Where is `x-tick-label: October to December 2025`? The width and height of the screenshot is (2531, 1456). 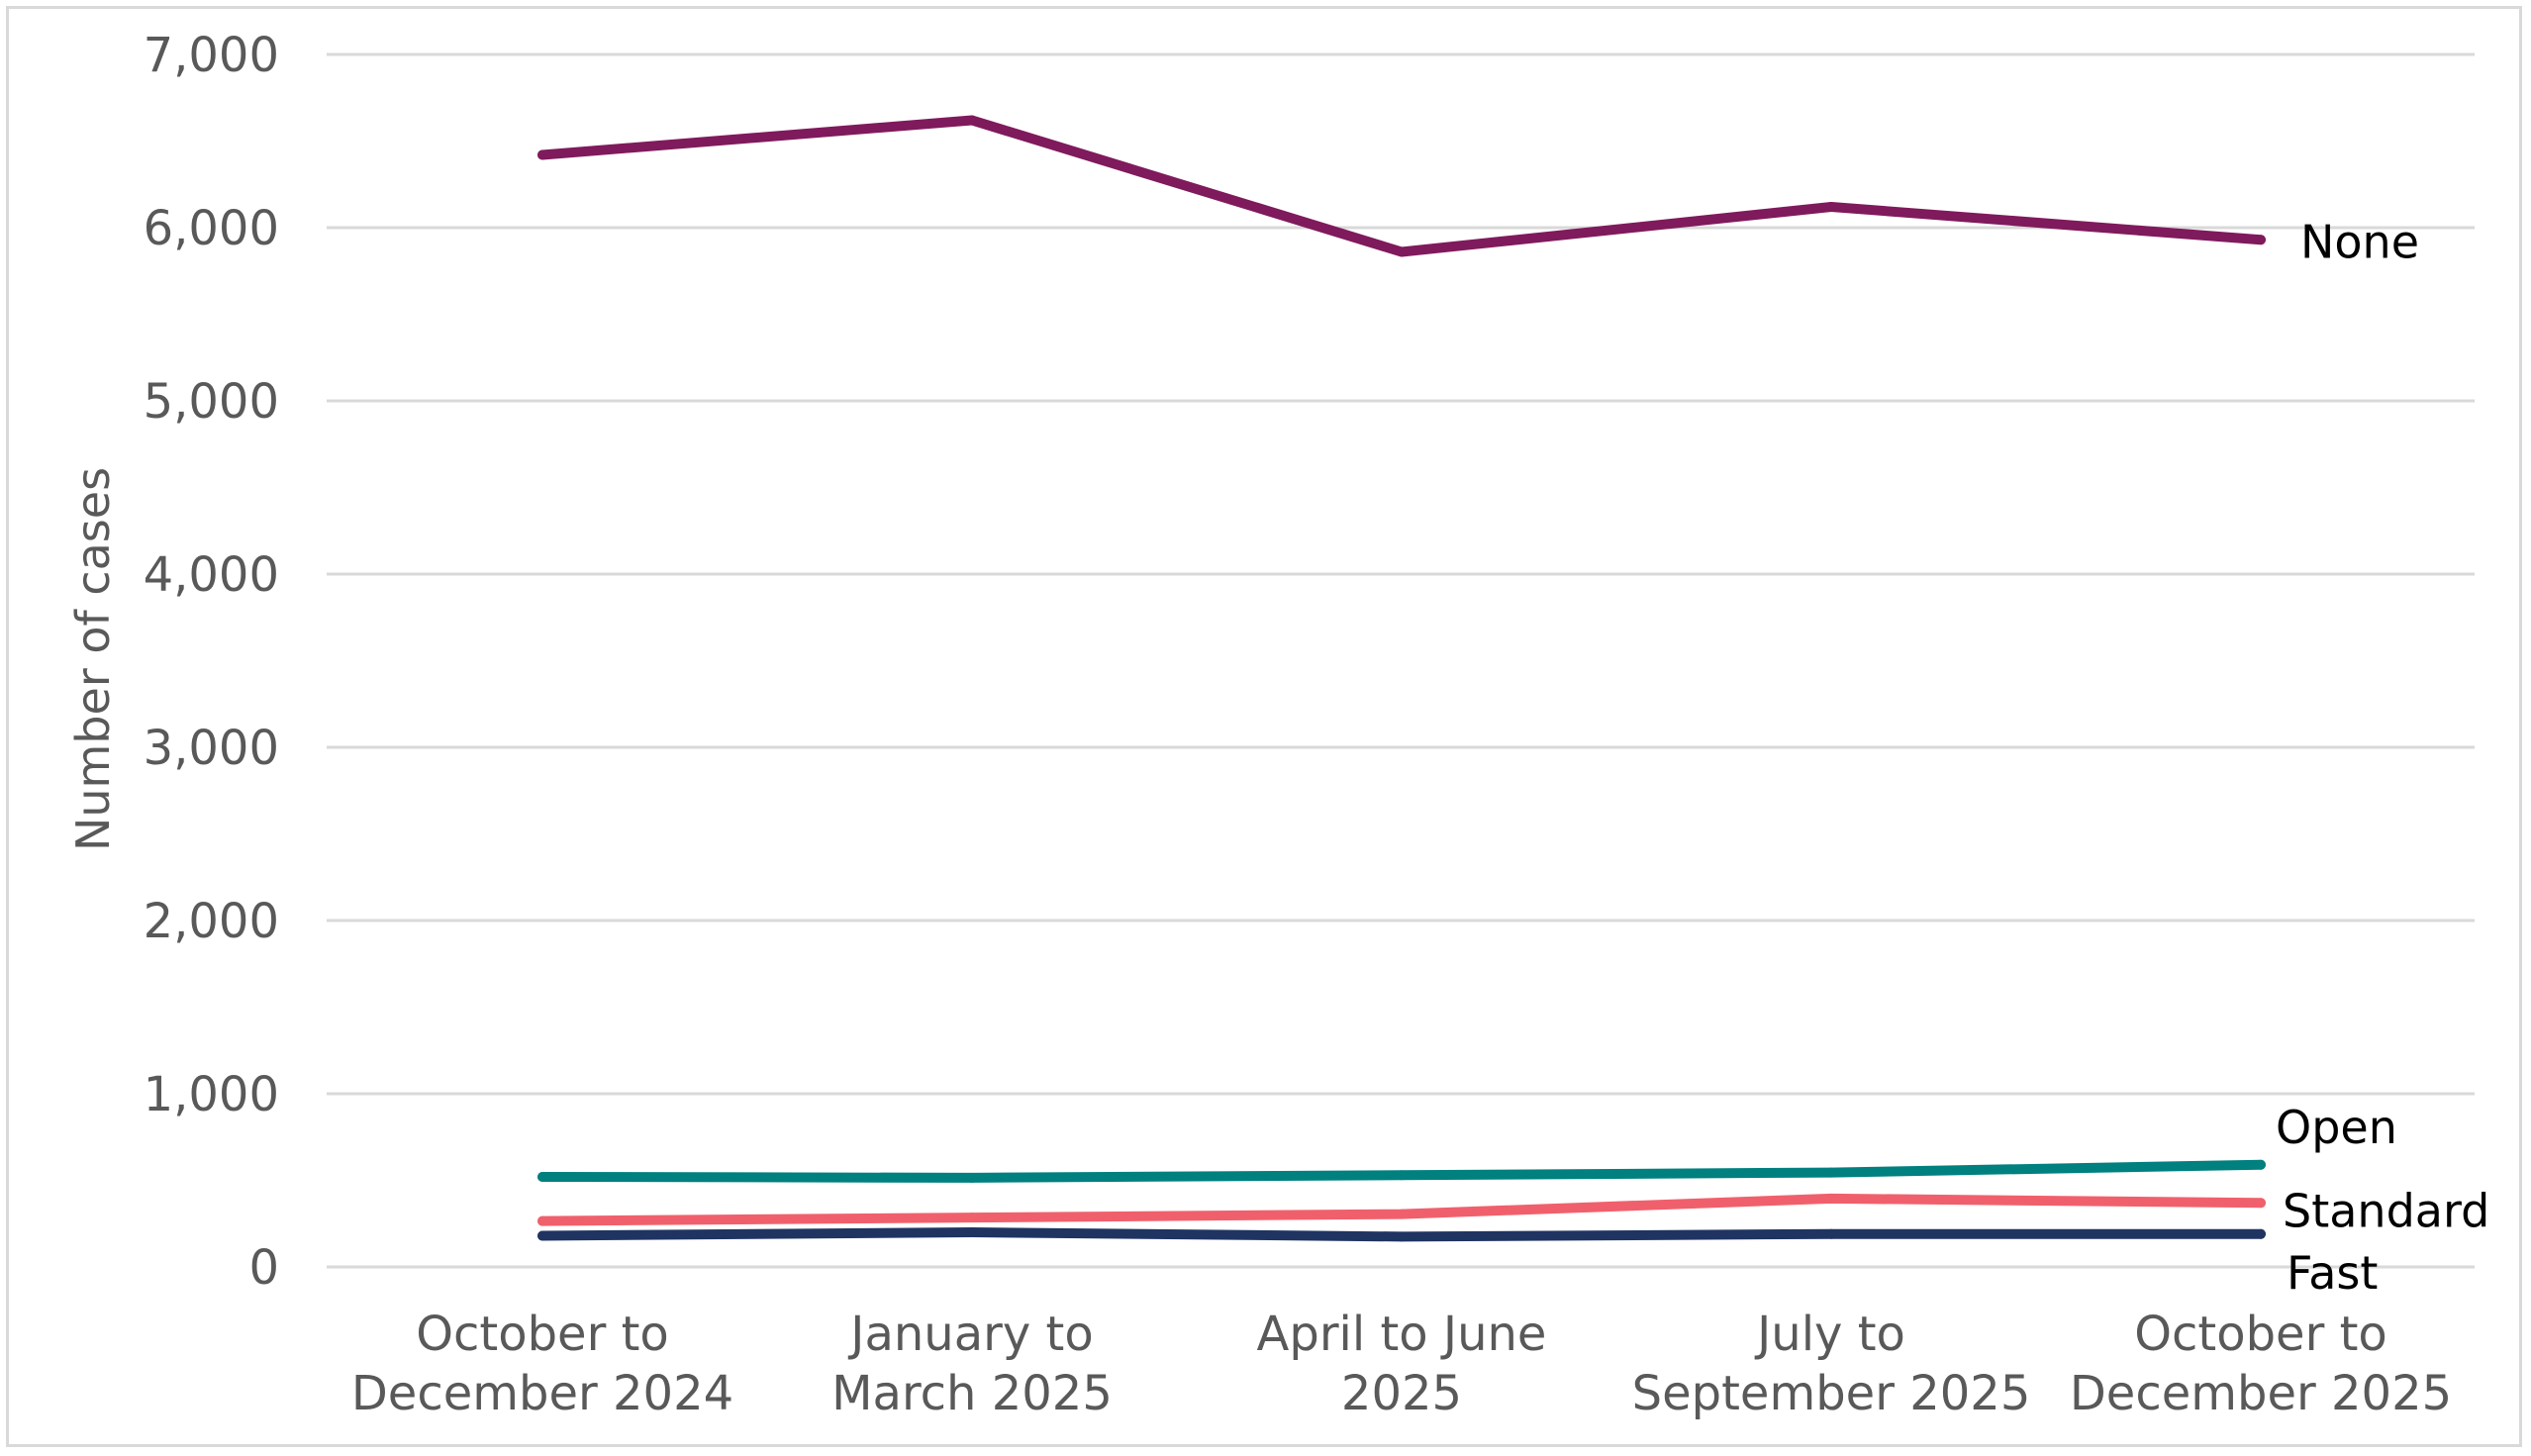
x-tick-label: October to December 2025 is located at coordinates (2261, 1364).